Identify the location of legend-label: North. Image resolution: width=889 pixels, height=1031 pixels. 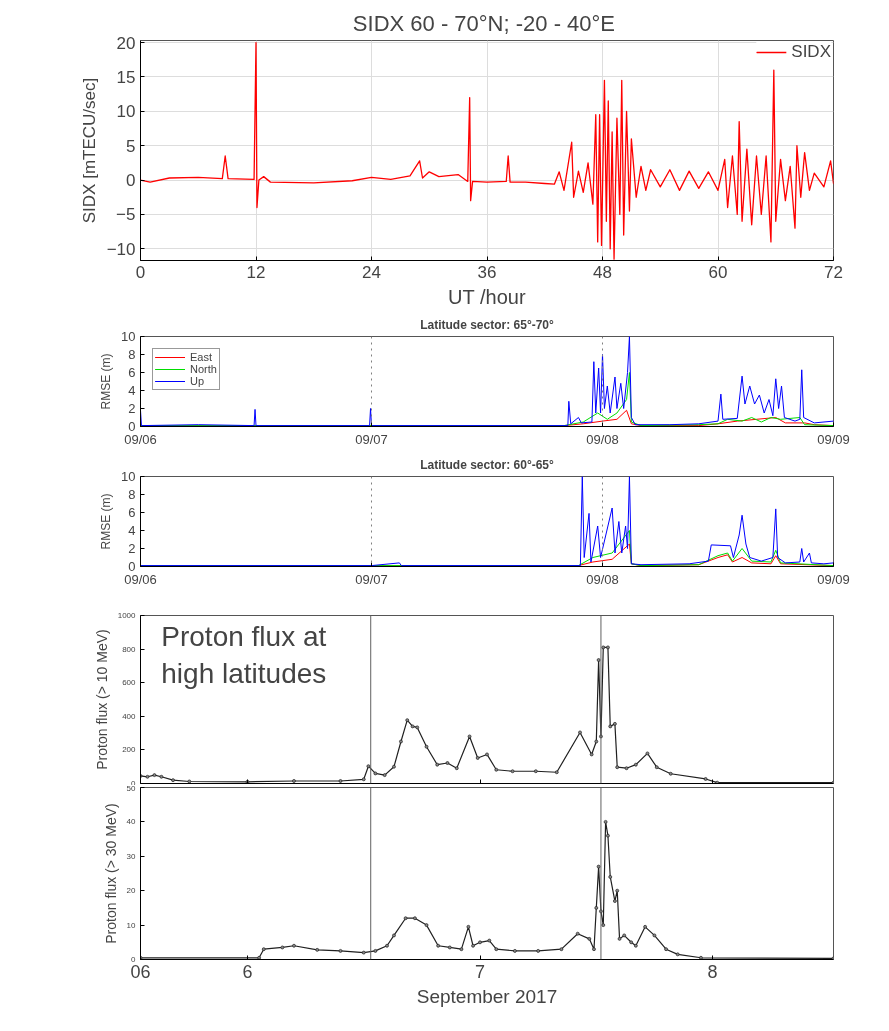
(203, 369).